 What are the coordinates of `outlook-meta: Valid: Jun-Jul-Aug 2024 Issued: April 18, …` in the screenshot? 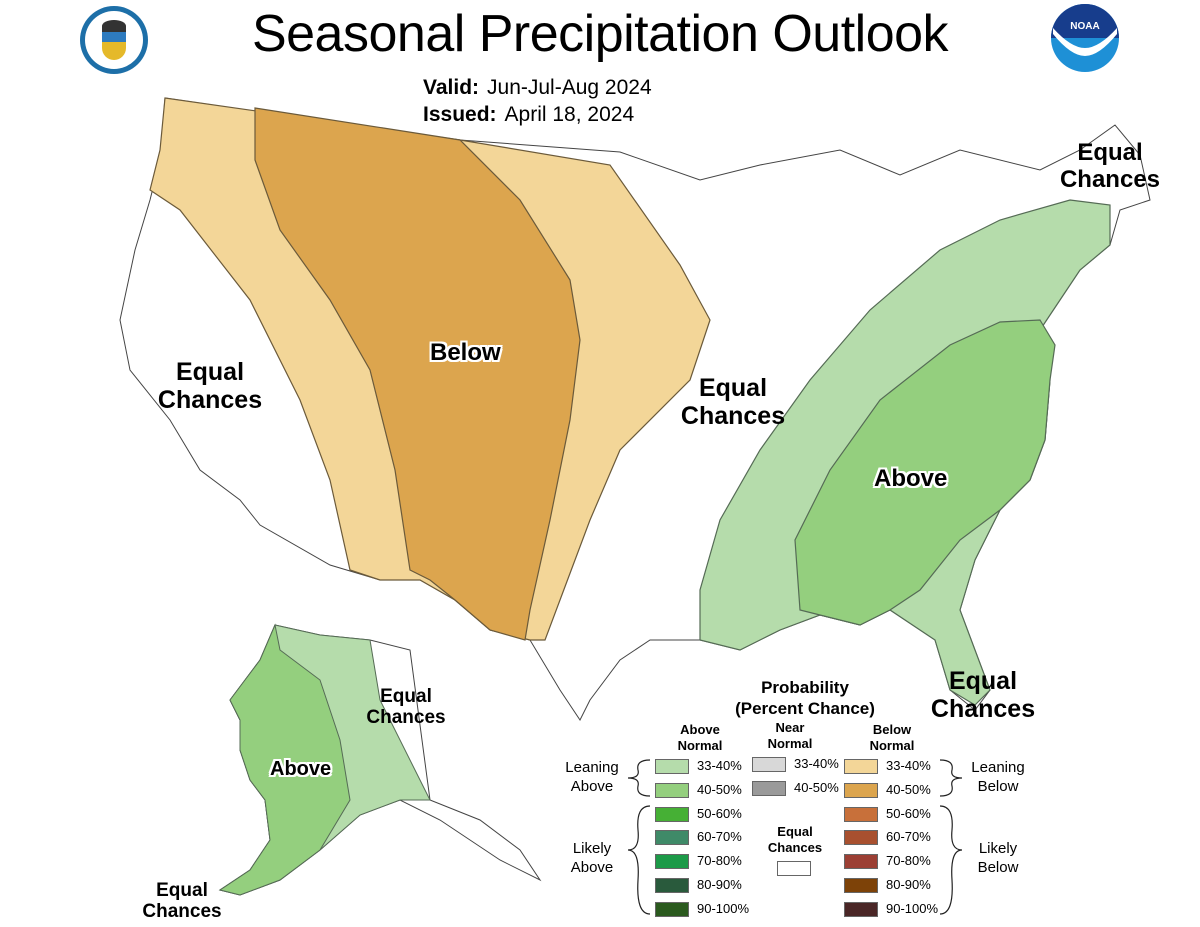 It's located at (537, 101).